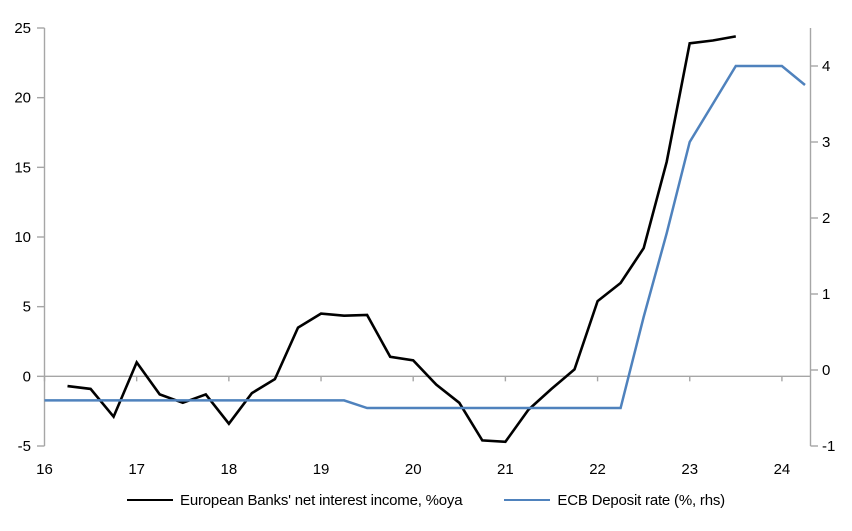 The image size is (852, 531). I want to click on legend-entry-ecb: ECB Deposit rate (%, rhs), so click(614, 500).